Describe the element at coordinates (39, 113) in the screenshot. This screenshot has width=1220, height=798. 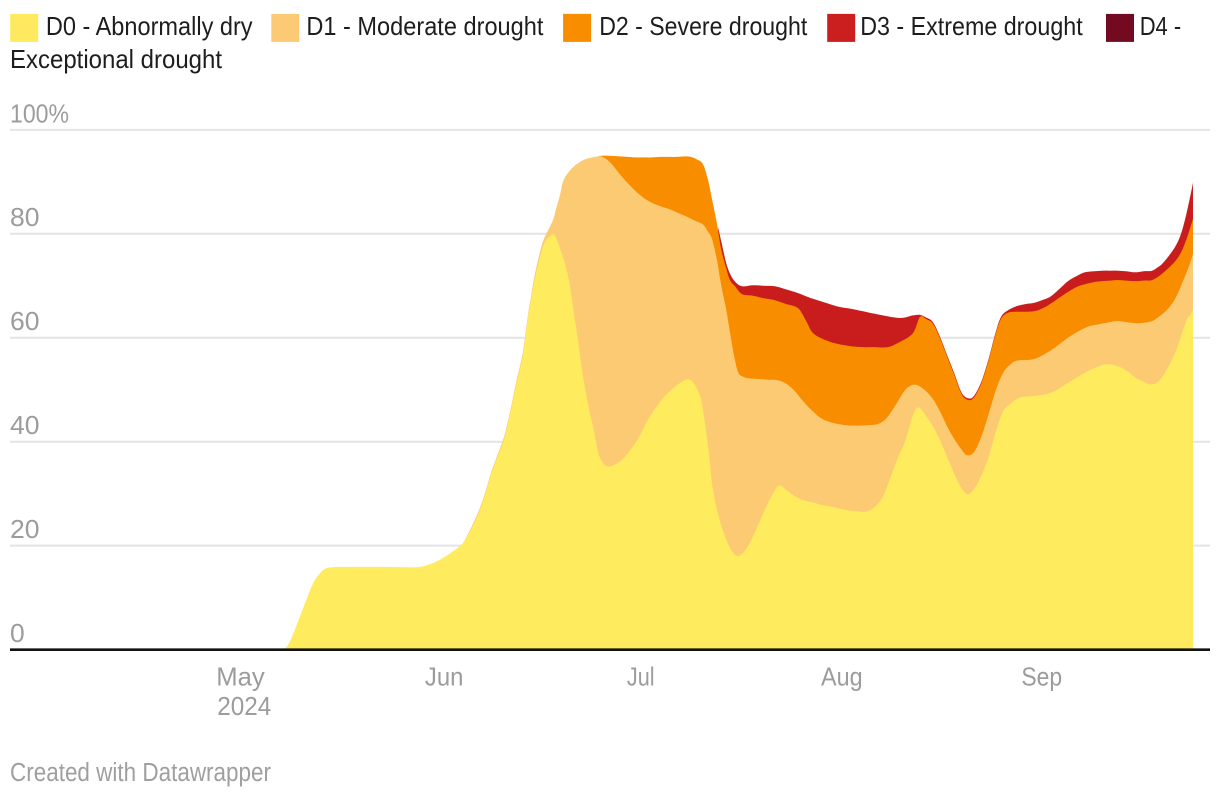
I see `svg-text: 100%` at that location.